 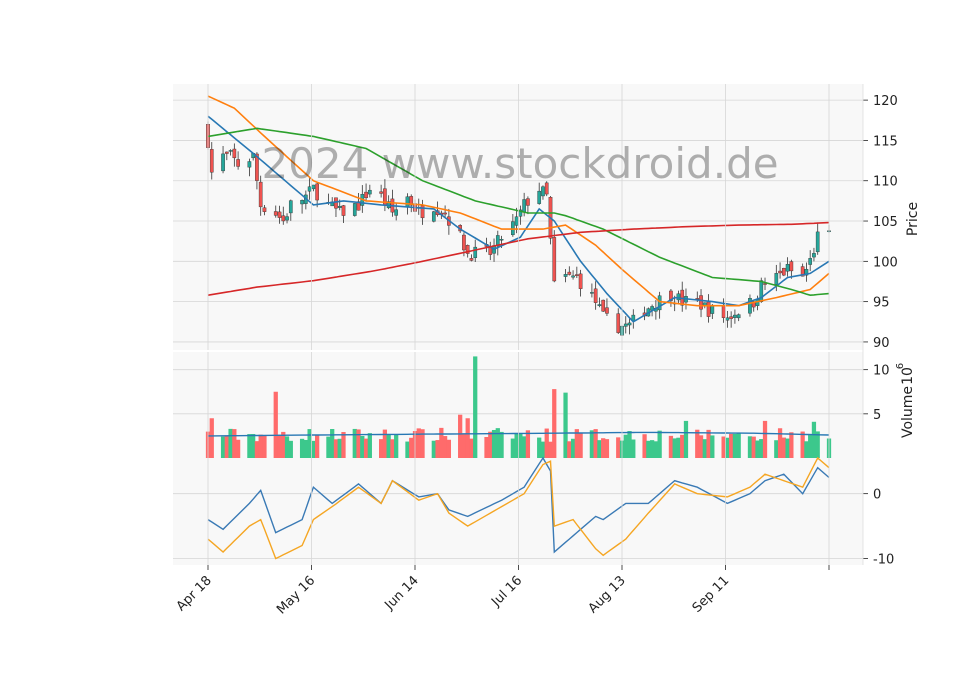 What do you see at coordinates (908, 376) in the screenshot?
I see `volume-axis-exponent-base: 10` at bounding box center [908, 376].